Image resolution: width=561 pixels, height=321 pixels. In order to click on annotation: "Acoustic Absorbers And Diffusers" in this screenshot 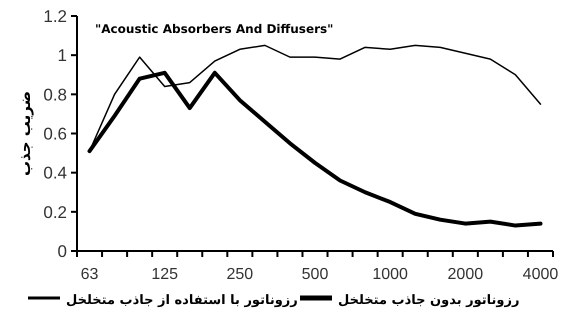, I will do `click(214, 29)`.